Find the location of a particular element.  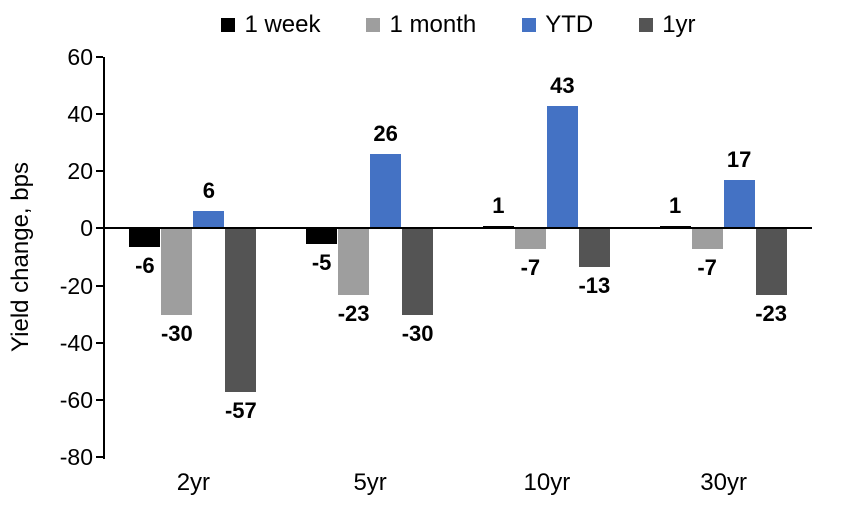

chart-legend: 1 week 1 month YTD 1yr is located at coordinates (458, 25).